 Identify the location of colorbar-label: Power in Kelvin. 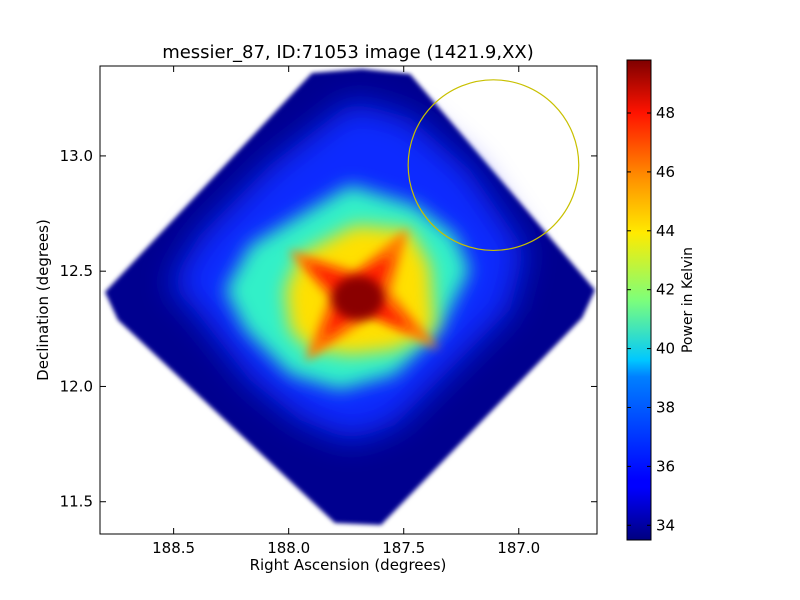
(688, 300).